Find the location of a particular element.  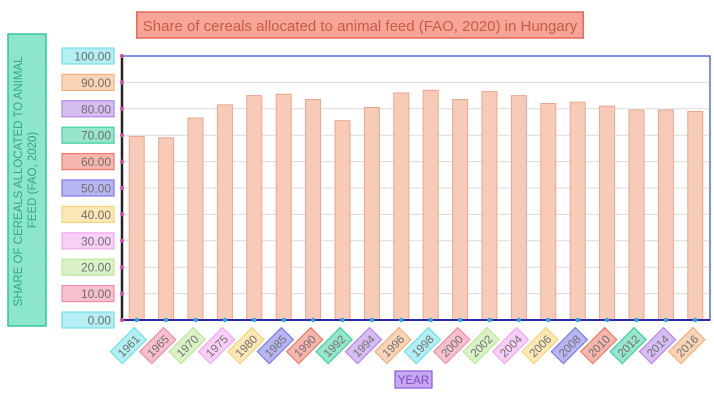

bar-2016 is located at coordinates (695, 215).